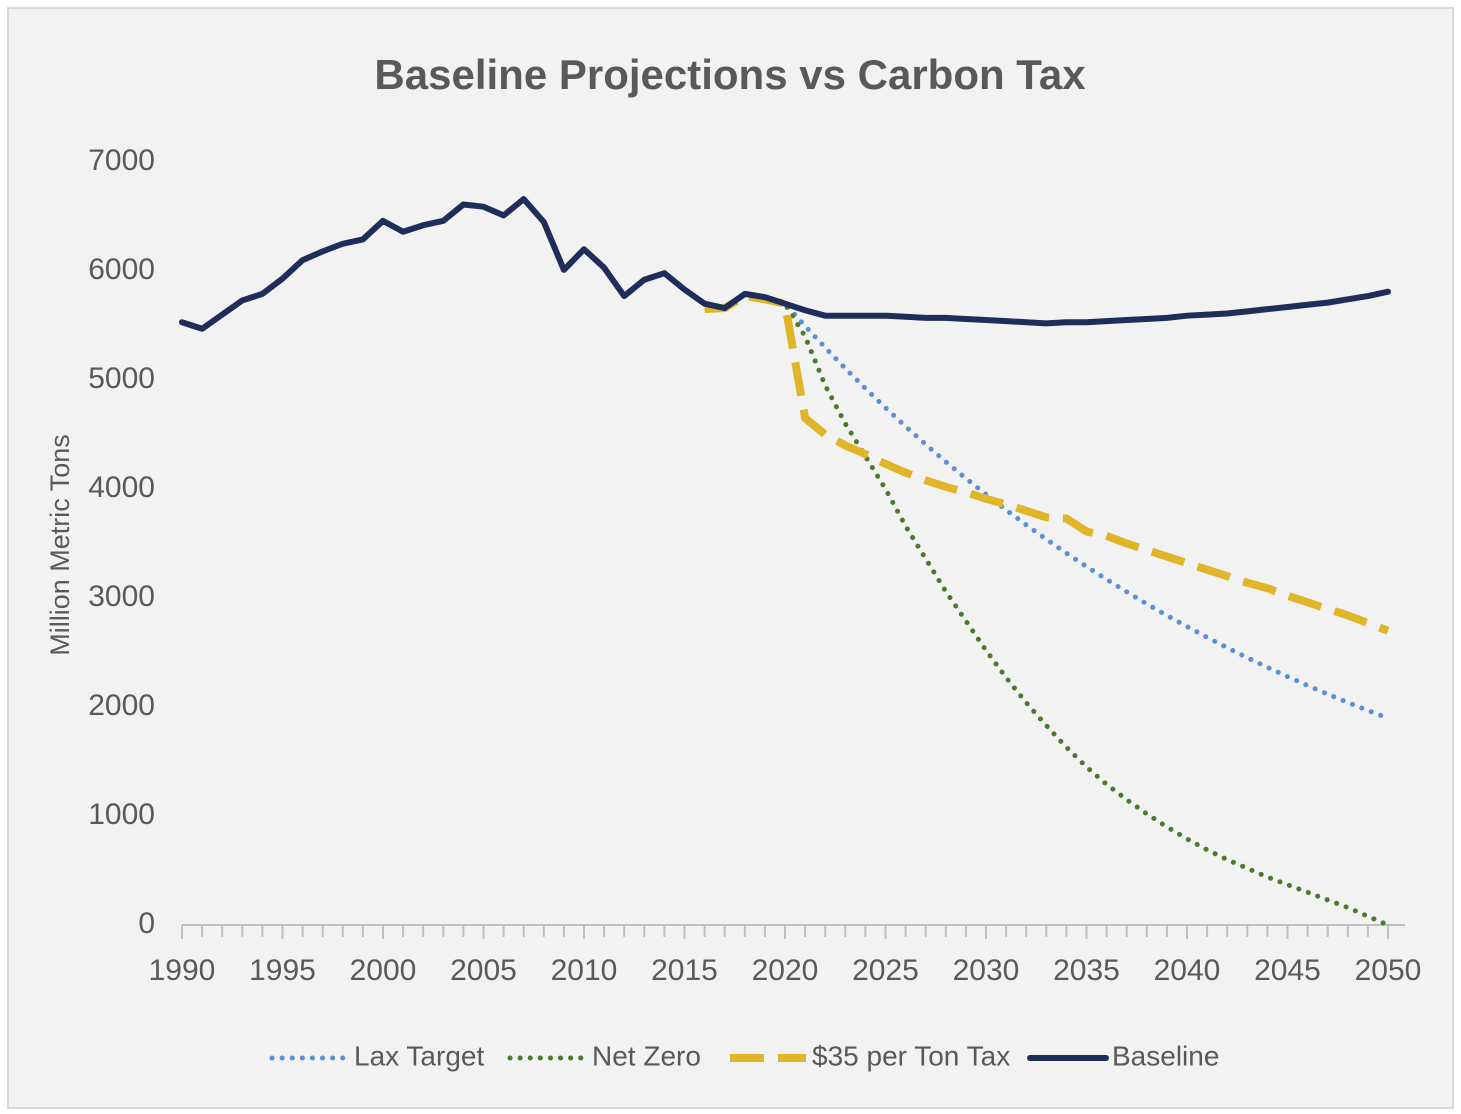 This screenshot has width=1461, height=1114. What do you see at coordinates (1388, 970) in the screenshot?
I see `x-tick-label: 2050` at bounding box center [1388, 970].